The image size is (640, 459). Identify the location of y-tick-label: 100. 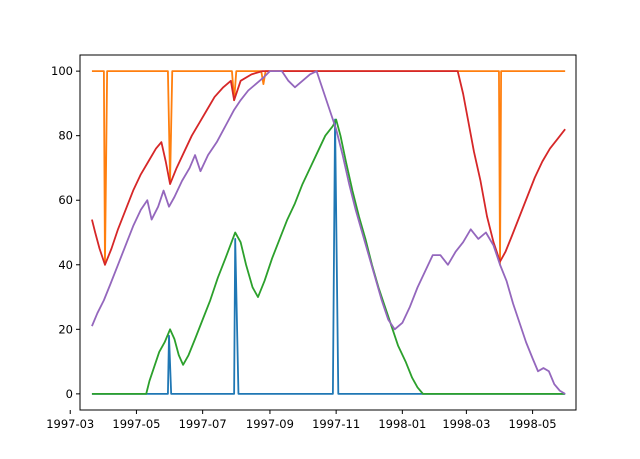
(62, 71).